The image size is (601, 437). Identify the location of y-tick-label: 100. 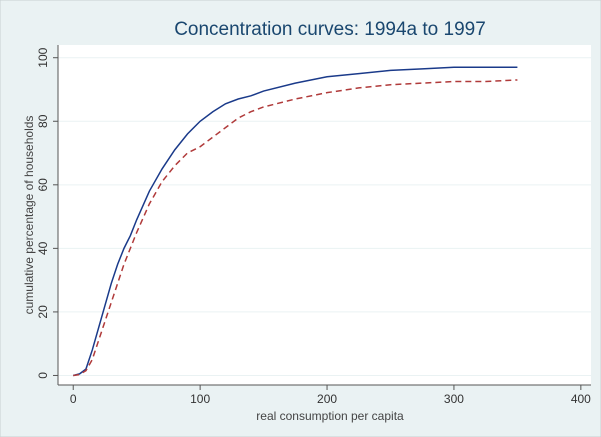
(43, 57).